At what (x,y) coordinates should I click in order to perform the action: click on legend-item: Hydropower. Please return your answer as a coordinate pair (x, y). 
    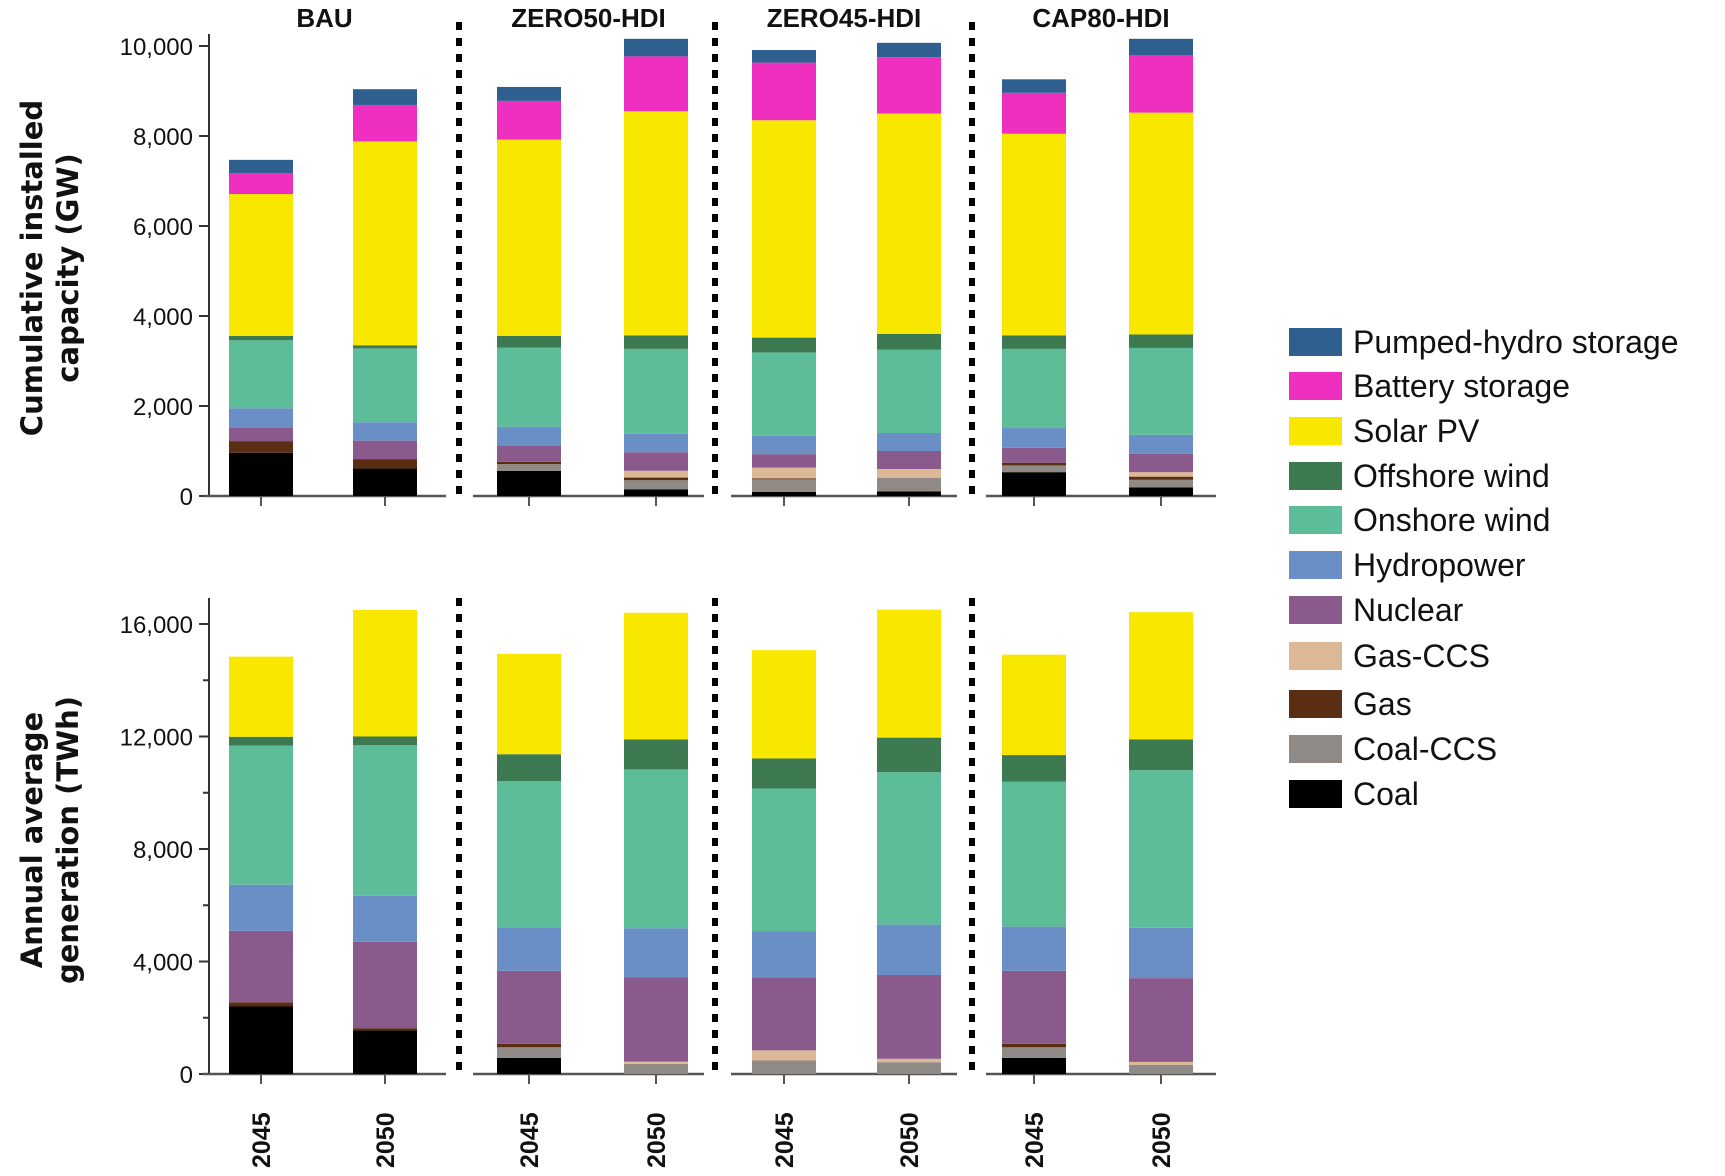
    Looking at the image, I should click on (1407, 565).